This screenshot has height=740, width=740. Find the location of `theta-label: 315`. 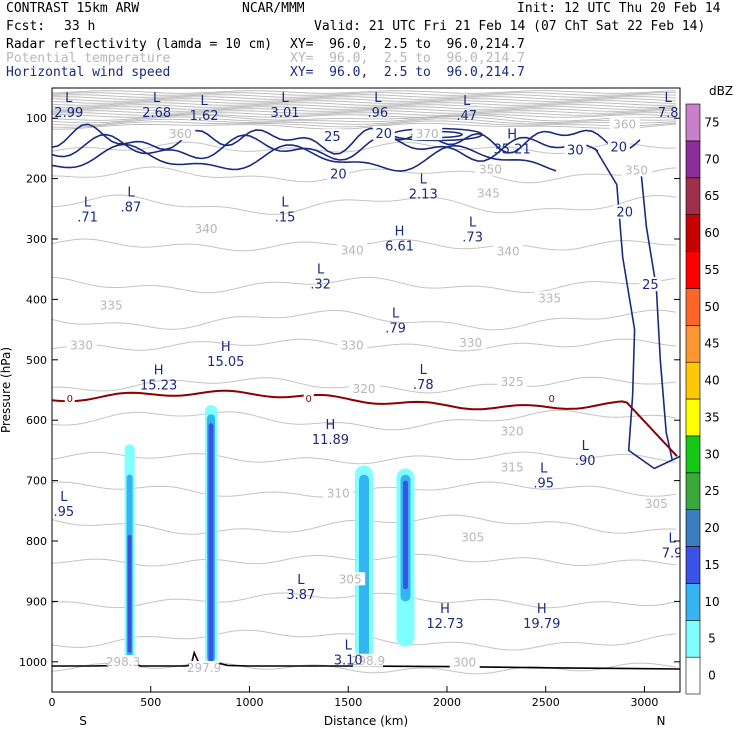

theta-label: 315 is located at coordinates (512, 468).